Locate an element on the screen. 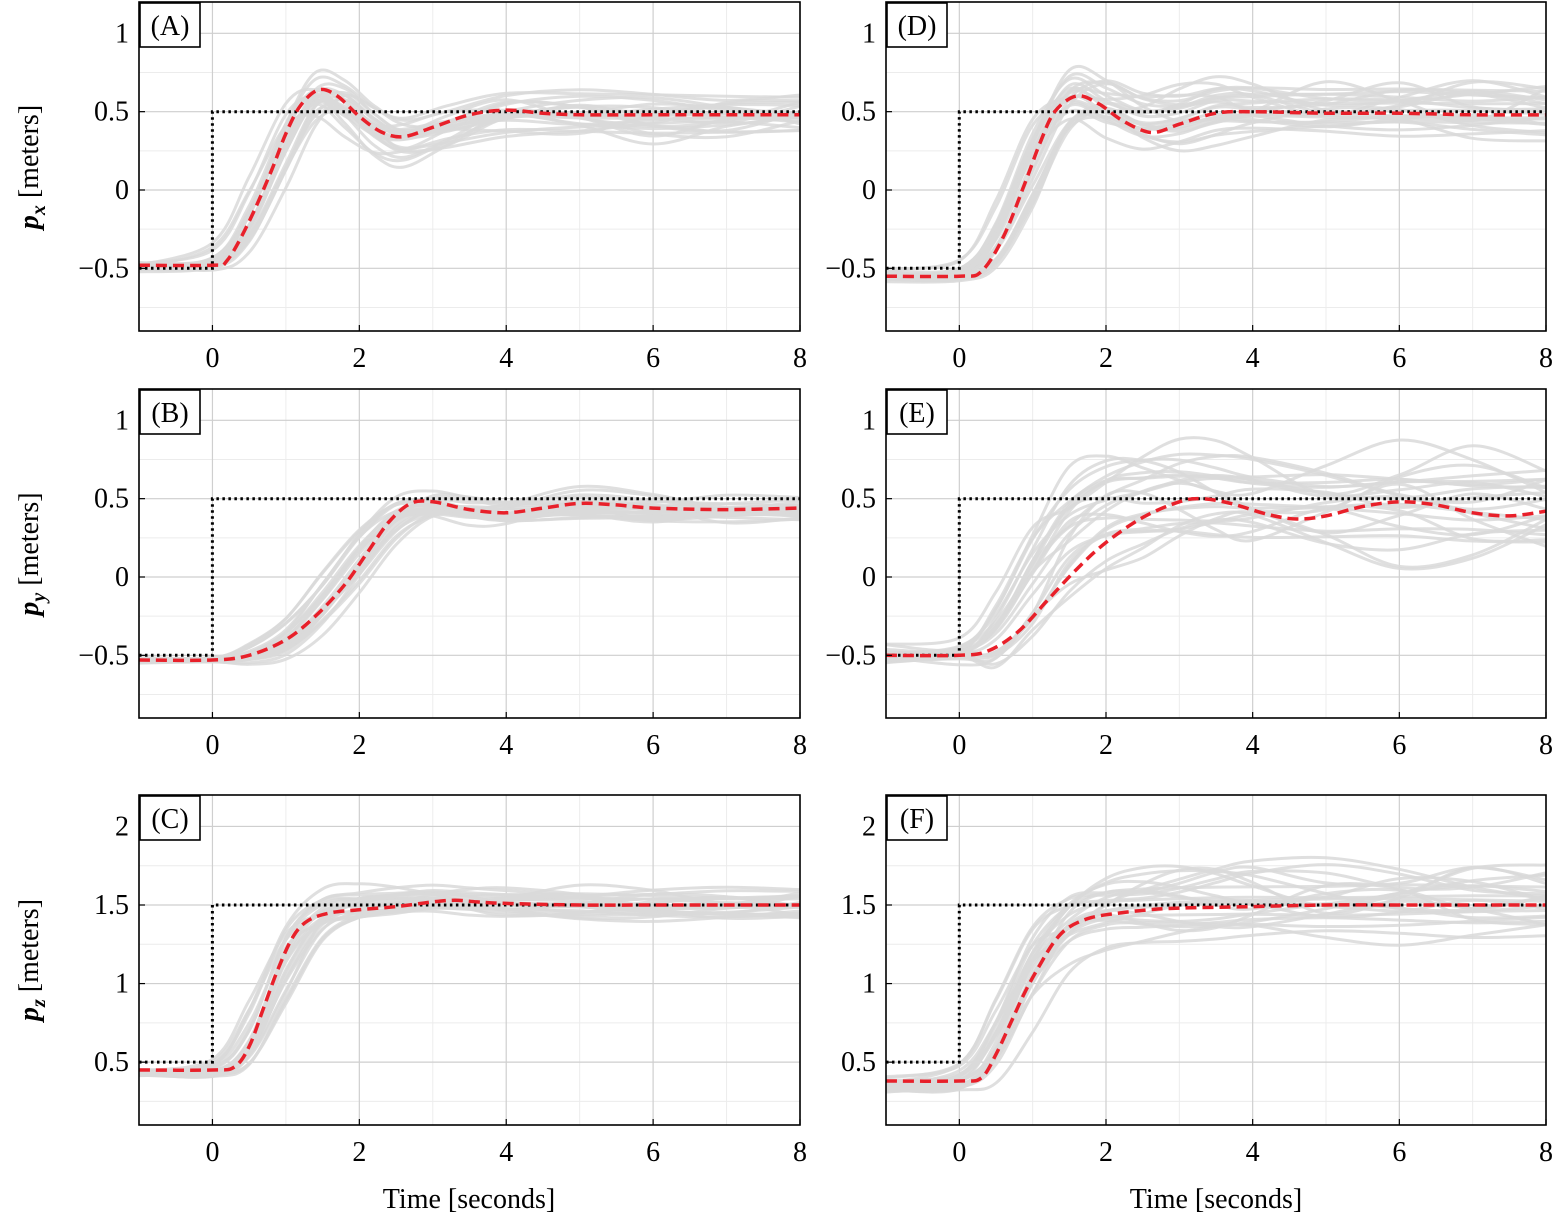 Image resolution: width=1558 pixels, height=1225 pixels. panel-e: 0 2 4 6 8 −0.5 0 0.5 1 (E) is located at coordinates (1189, 574).